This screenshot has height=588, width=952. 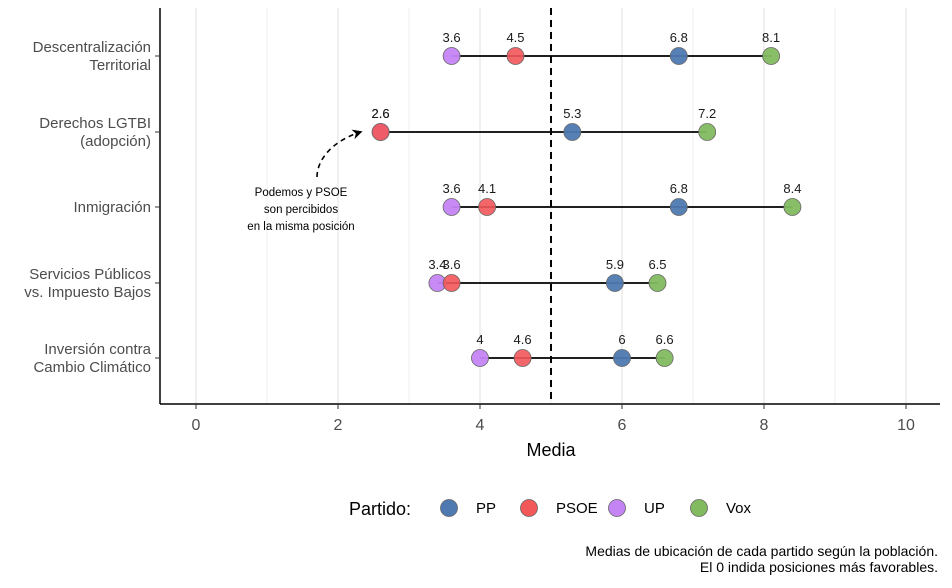 I want to click on data-label-up: 4, so click(x=479, y=339).